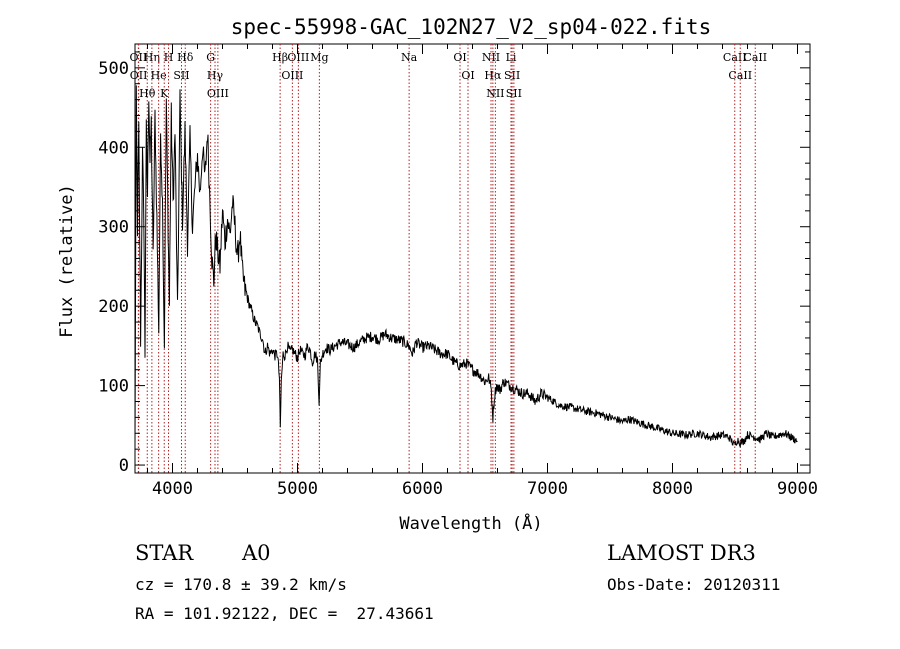 This screenshot has height=649, width=900. What do you see at coordinates (694, 584) in the screenshot?
I see `observation-date: Obs-Date: 20120311` at bounding box center [694, 584].